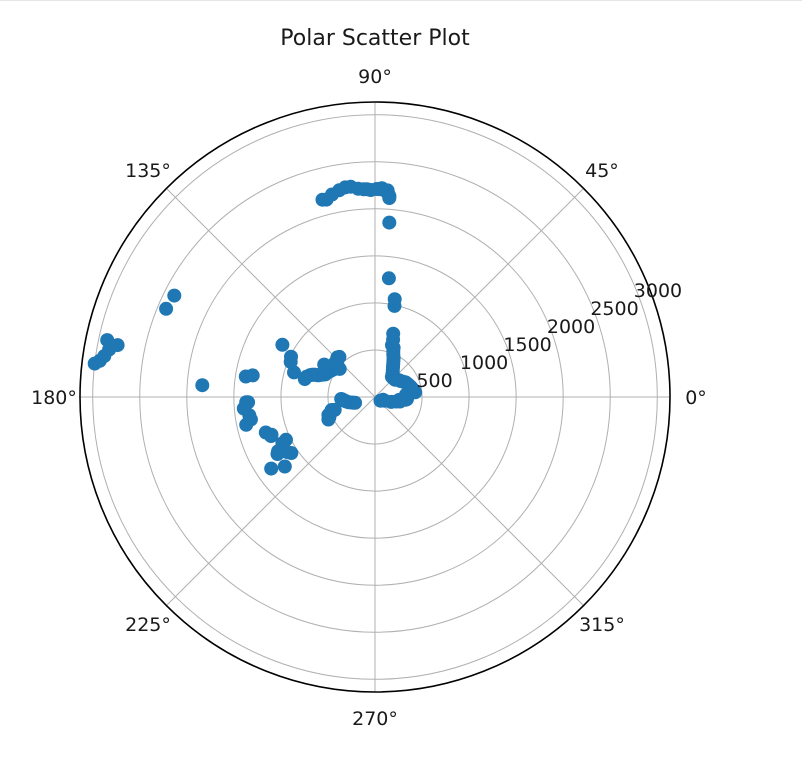 Image resolution: width=802 pixels, height=758 pixels. I want to click on r-tick-label: 2500, so click(614, 309).